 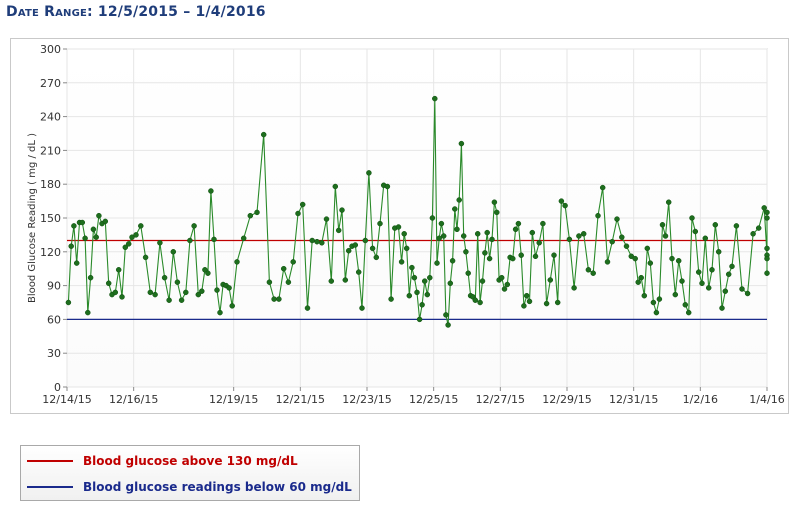 I want to click on y-tick-label: 180, so click(x=50, y=184).